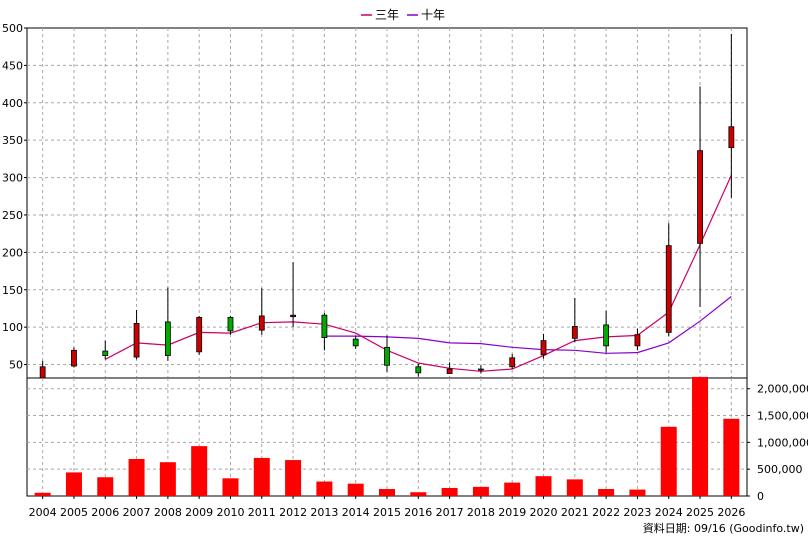  What do you see at coordinates (12, 140) in the screenshot?
I see `price-tick-label: 350` at bounding box center [12, 140].